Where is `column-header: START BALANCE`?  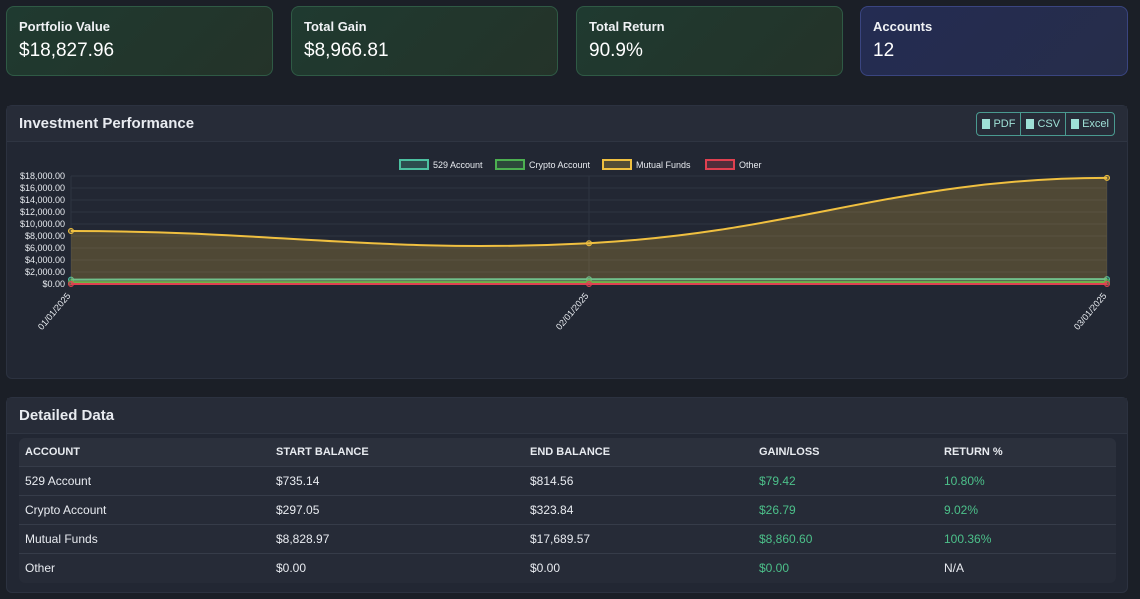 column-header: START BALANCE is located at coordinates (397, 452).